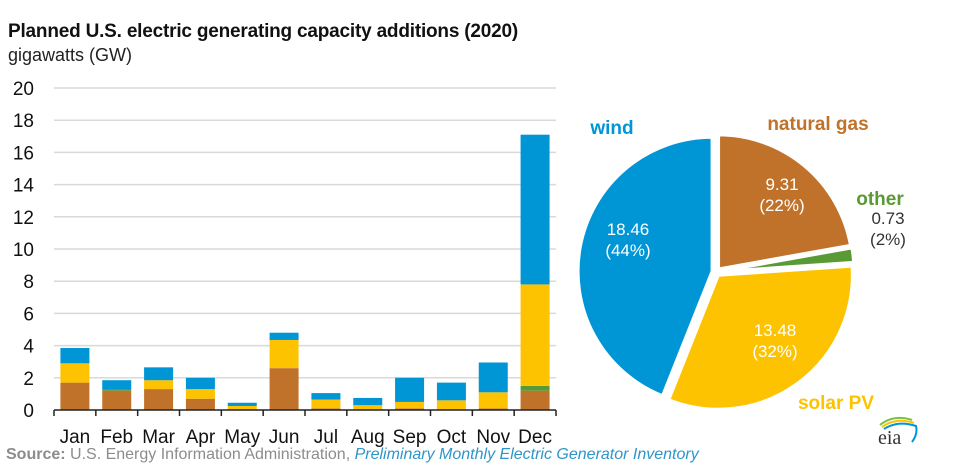 The image size is (960, 466). I want to click on x-tick-label: Mar, so click(158, 437).